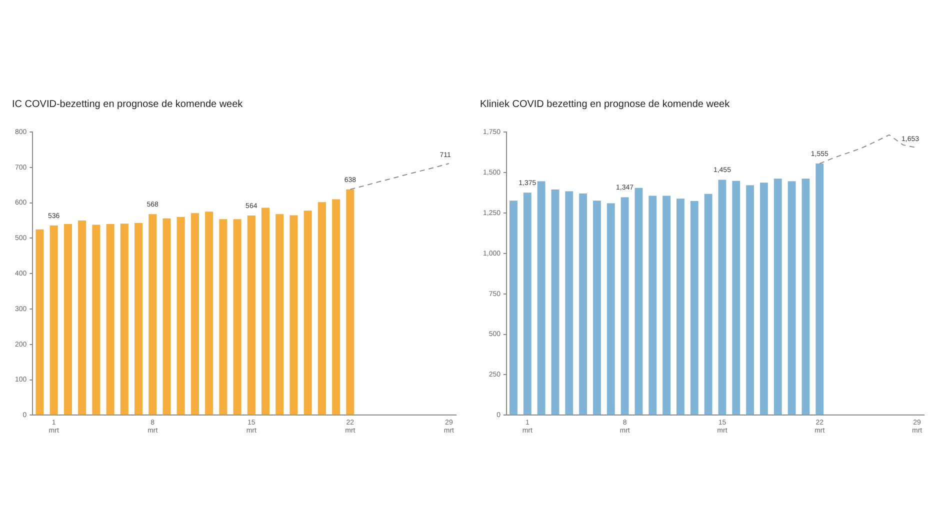  I want to click on chart-title: IC COVID-bezetting en prognose de komende week, so click(128, 104).